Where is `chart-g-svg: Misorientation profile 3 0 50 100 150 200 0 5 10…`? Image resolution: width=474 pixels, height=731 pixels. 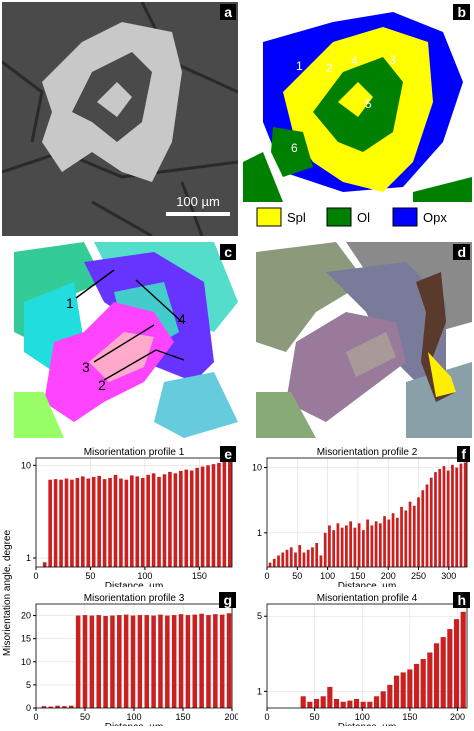 chart-g-svg: Misorientation profile 3 0 50 100 150 200 0 5 10… is located at coordinates (130, 662).